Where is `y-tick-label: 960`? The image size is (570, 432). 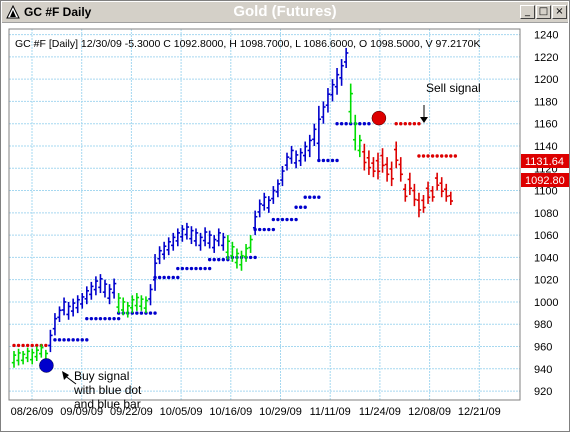
y-tick-label: 960 is located at coordinates (543, 348).